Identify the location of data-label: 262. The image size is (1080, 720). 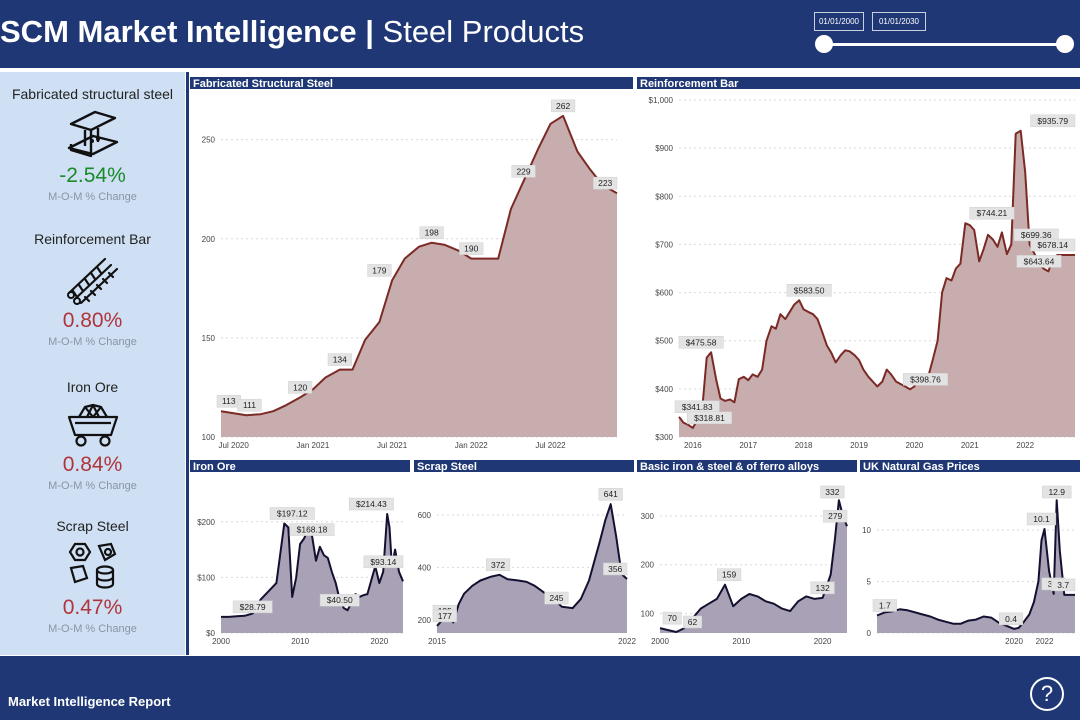
(563, 106).